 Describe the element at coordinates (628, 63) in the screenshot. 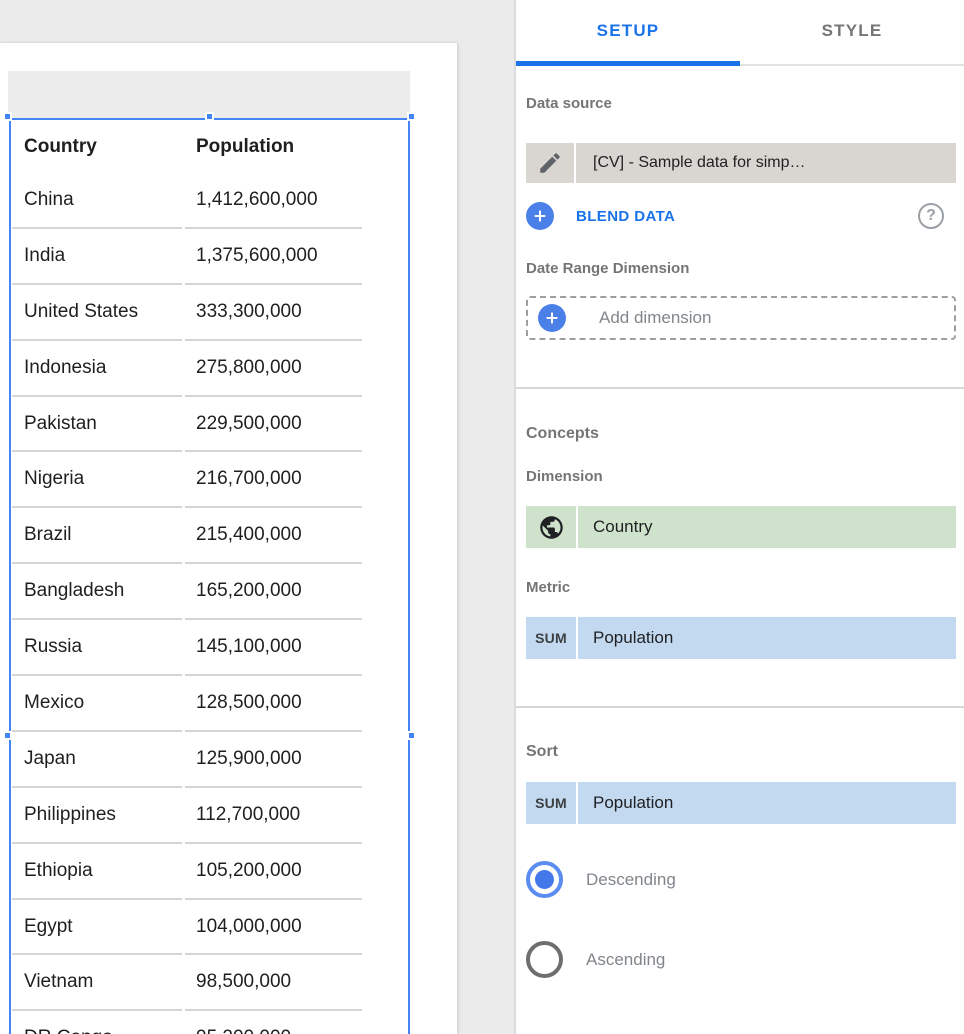

I see `active-tab-underline` at that location.